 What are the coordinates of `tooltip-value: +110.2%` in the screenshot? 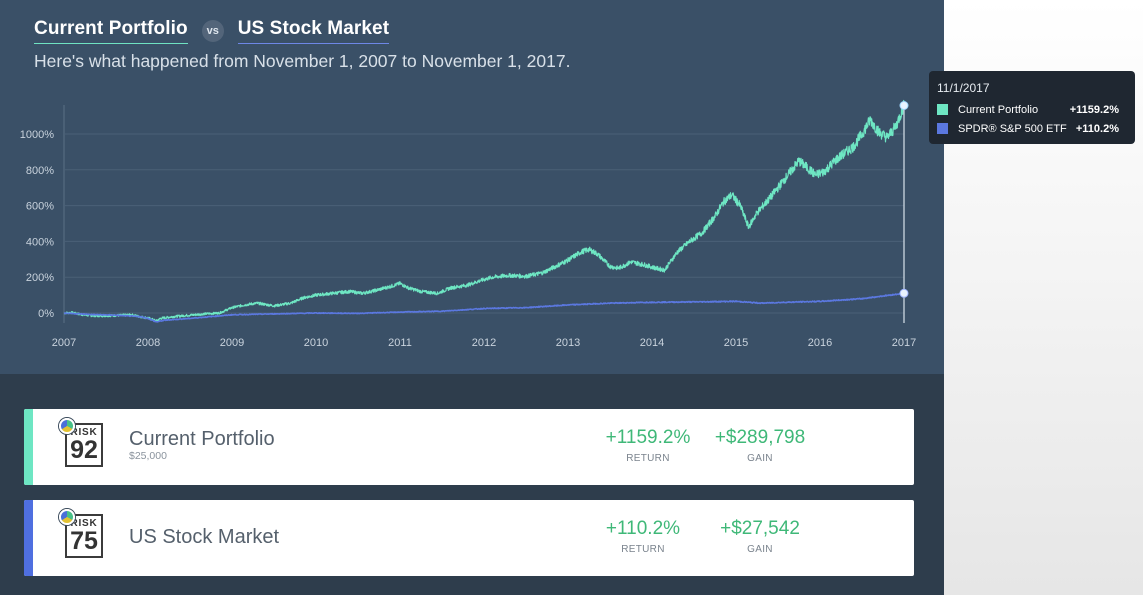 It's located at (1097, 128).